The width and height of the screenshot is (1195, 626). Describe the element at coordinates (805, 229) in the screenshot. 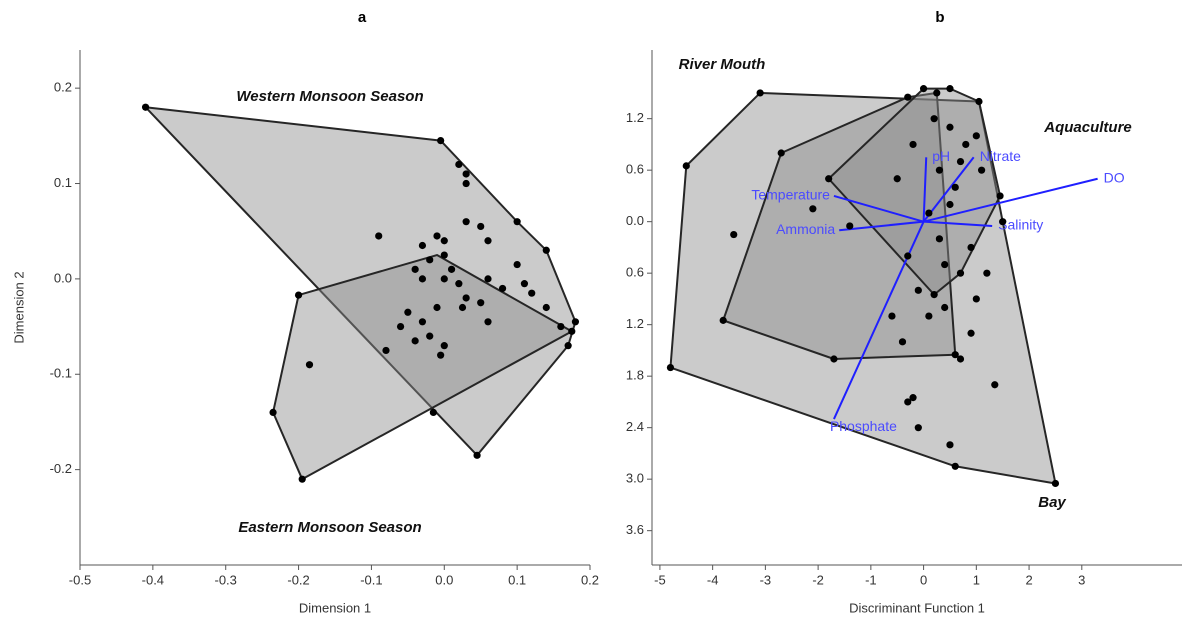

I see `vector-label: Ammonia` at that location.